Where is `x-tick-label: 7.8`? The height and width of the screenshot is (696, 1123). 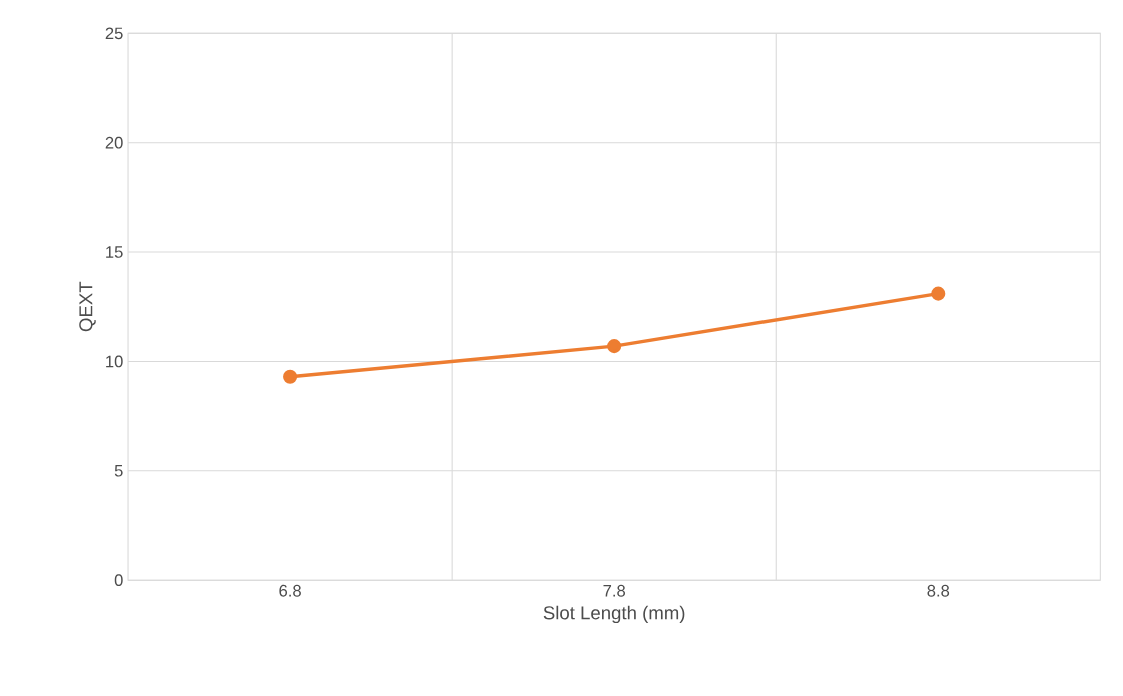
x-tick-label: 7.8 is located at coordinates (614, 590).